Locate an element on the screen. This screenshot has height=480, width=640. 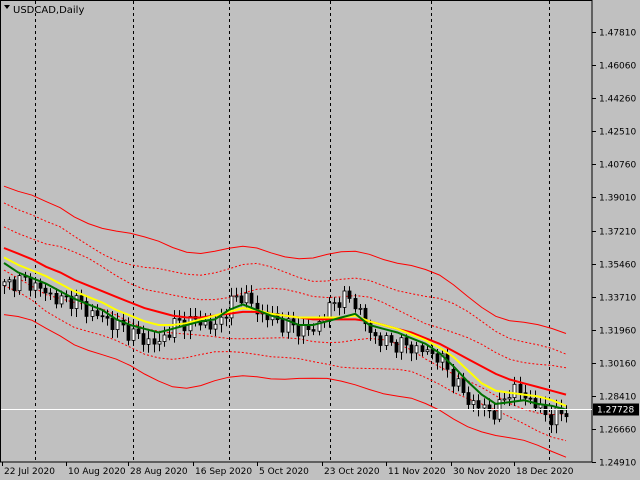
x-tick-label: 10 Aug 2020 is located at coordinates (97, 472).